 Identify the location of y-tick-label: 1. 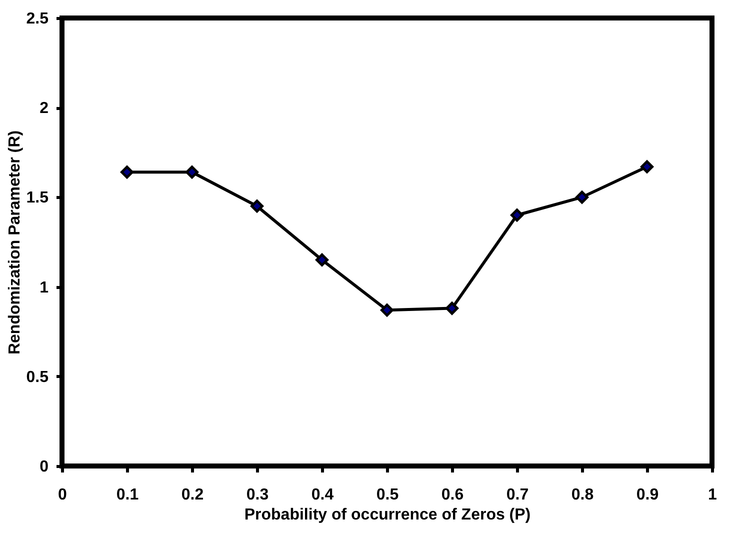
(44, 287).